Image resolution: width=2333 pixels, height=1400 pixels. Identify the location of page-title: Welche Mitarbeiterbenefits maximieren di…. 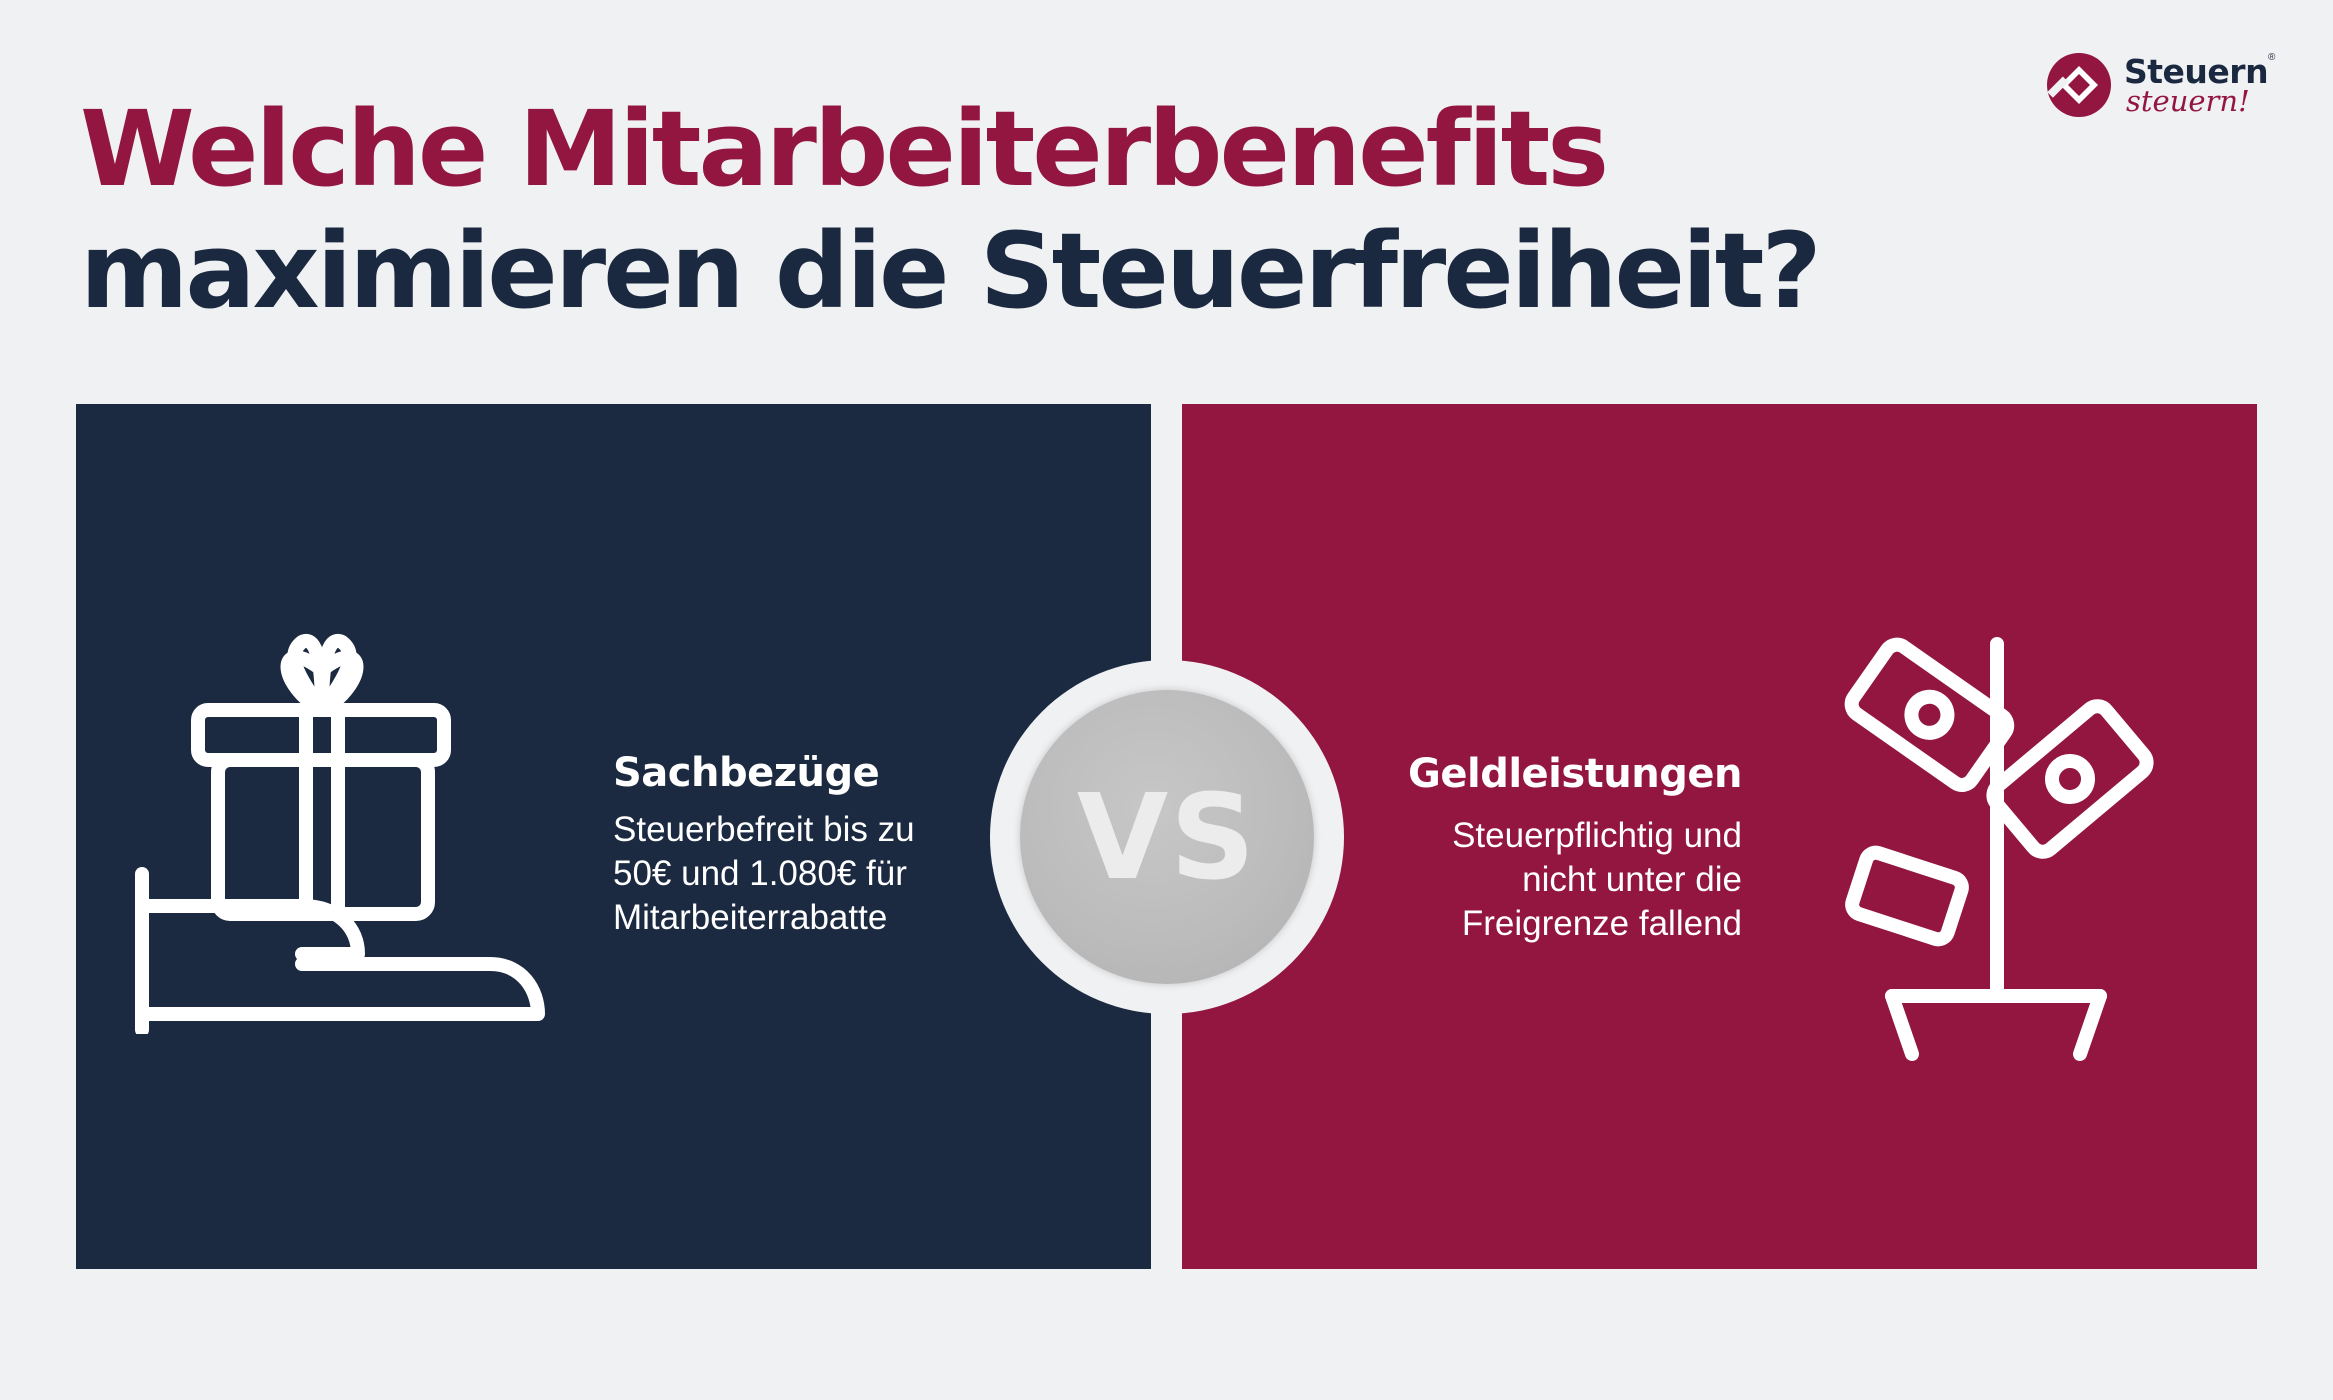
(951, 210).